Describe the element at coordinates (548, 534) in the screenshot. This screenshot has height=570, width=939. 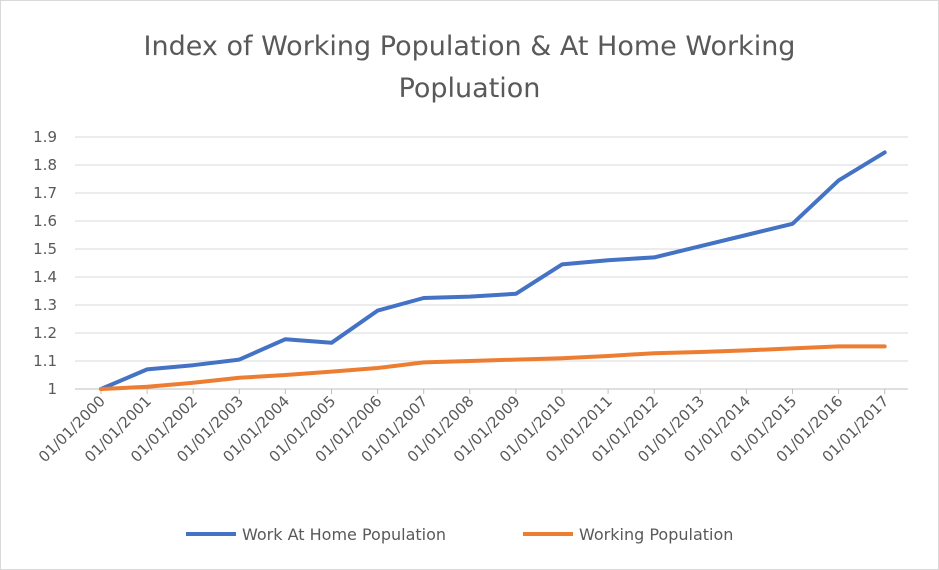
I see `legend-swatch-working` at that location.